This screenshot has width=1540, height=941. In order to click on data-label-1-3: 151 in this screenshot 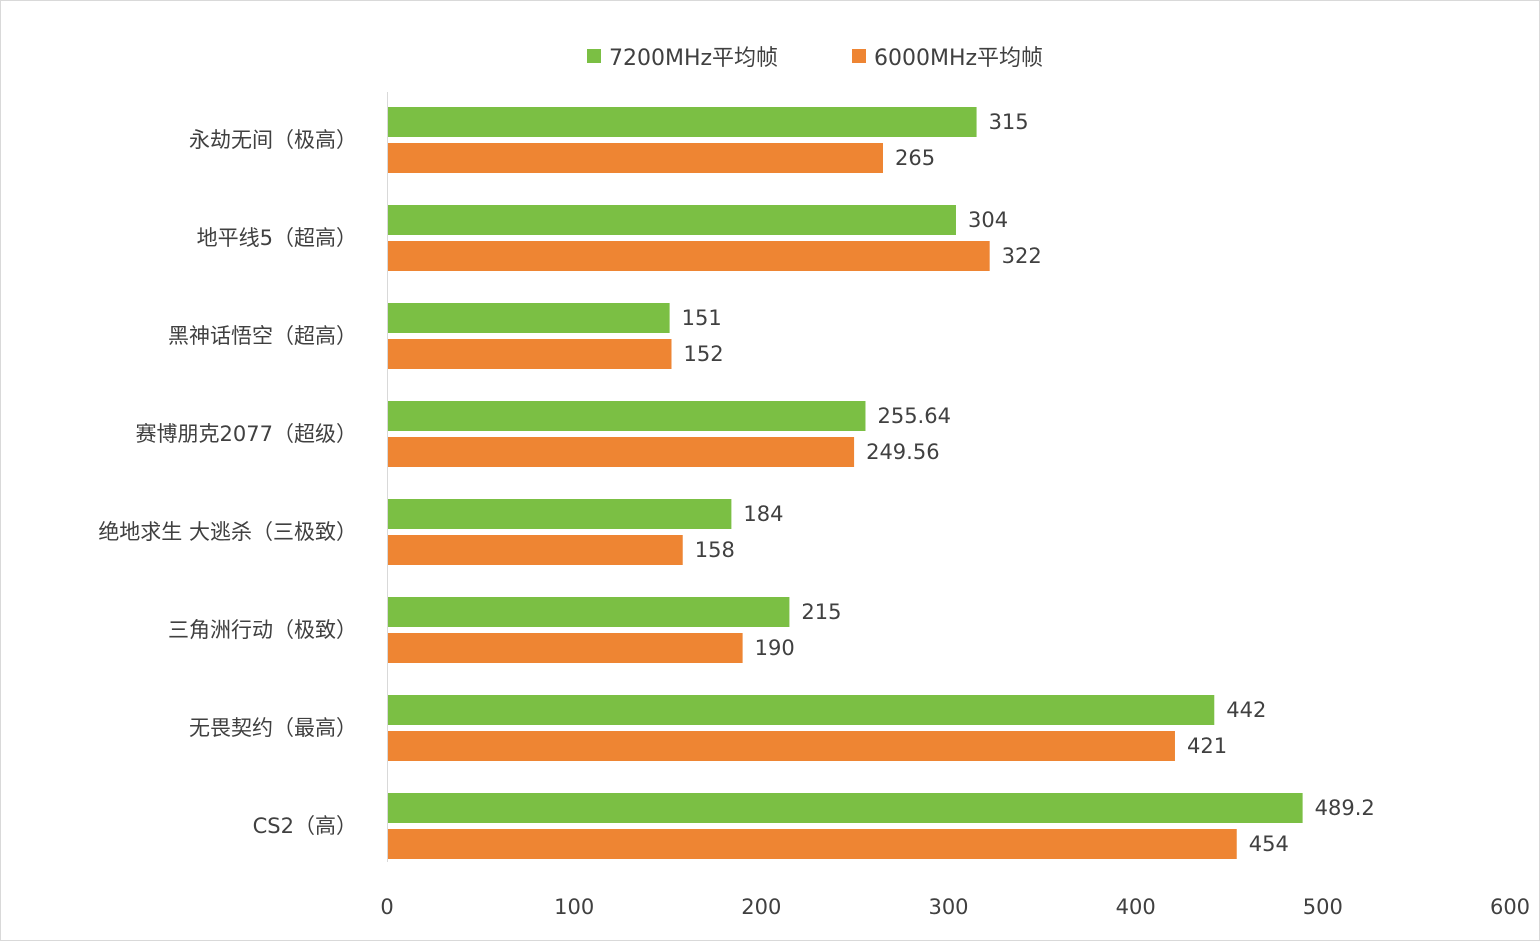, I will do `click(702, 318)`.